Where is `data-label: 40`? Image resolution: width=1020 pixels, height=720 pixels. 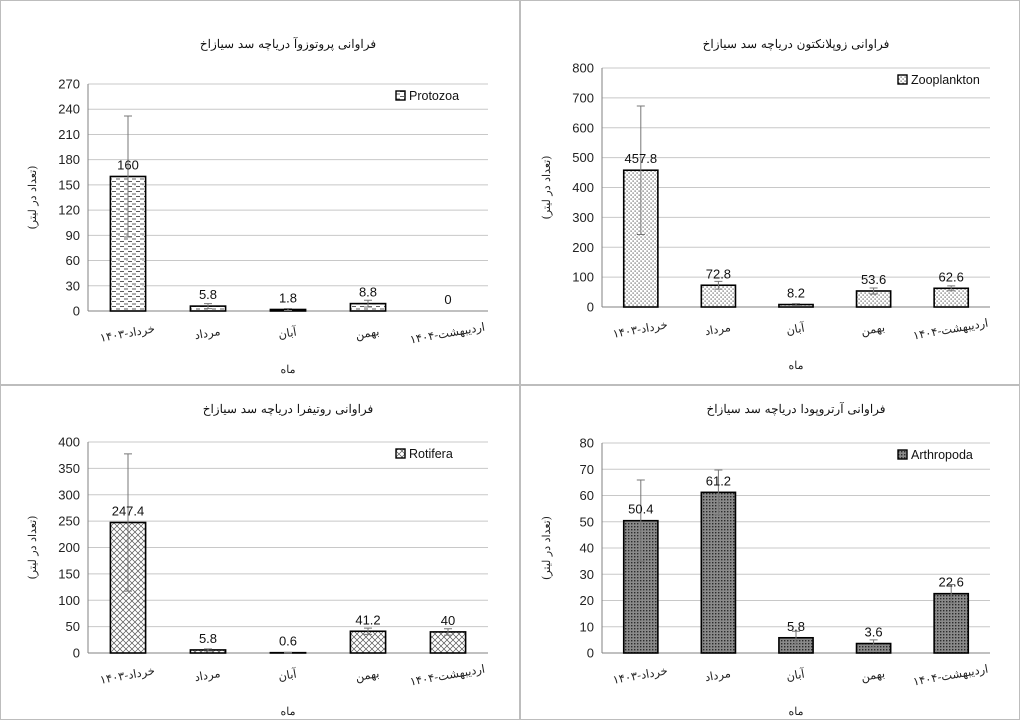
data-label: 40 is located at coordinates (448, 620).